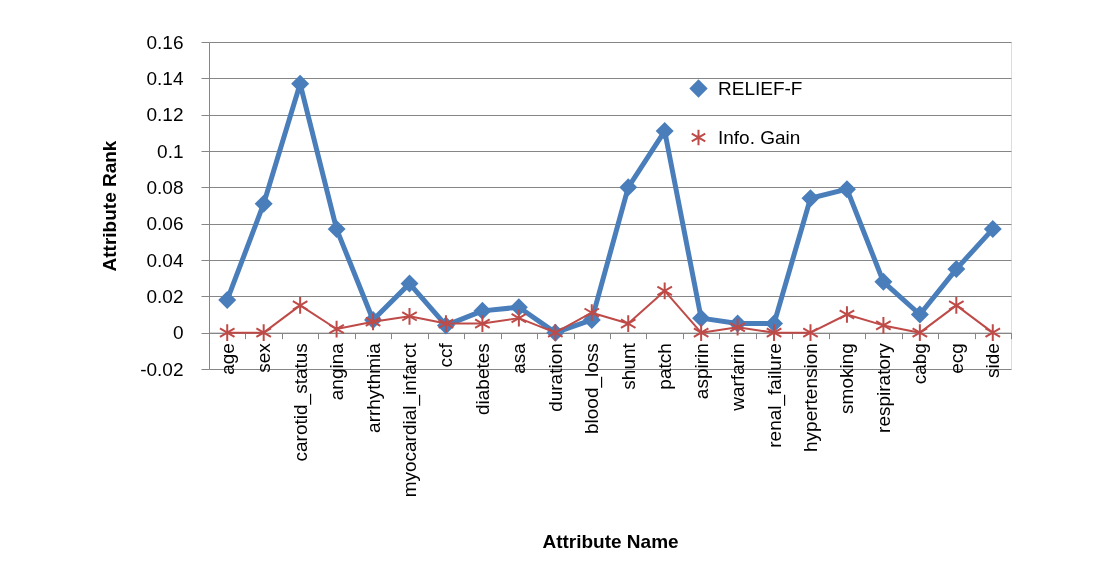 This screenshot has width=1098, height=577. I want to click on y-tick-label: 0.04, so click(165, 260).